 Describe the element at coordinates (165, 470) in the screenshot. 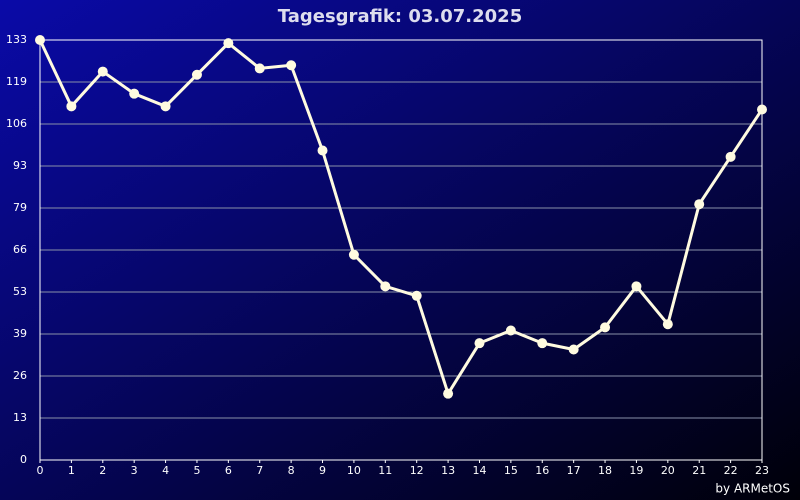

I see `x-tick-label: 4` at that location.